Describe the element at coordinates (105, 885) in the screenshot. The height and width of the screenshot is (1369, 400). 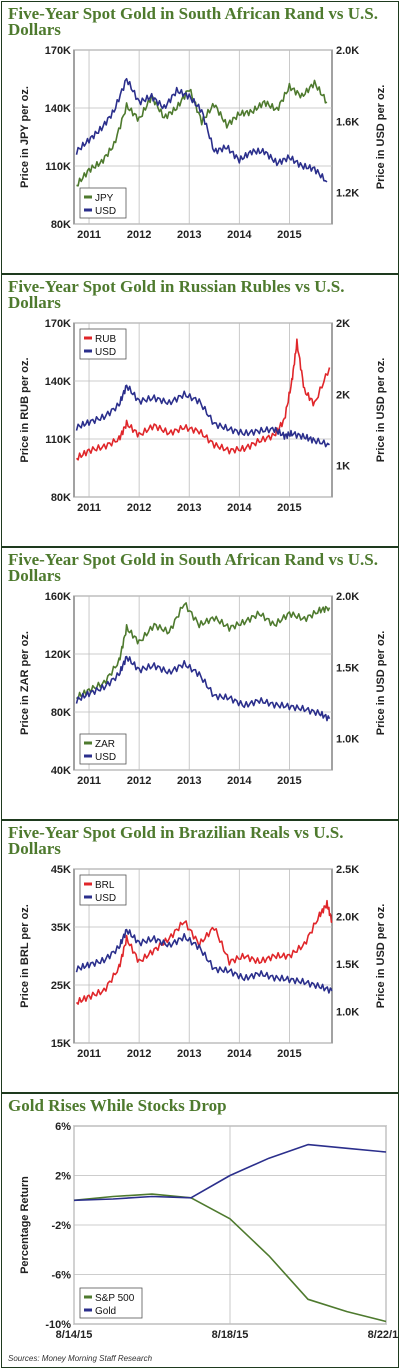
I see `legend-label: BRL` at that location.